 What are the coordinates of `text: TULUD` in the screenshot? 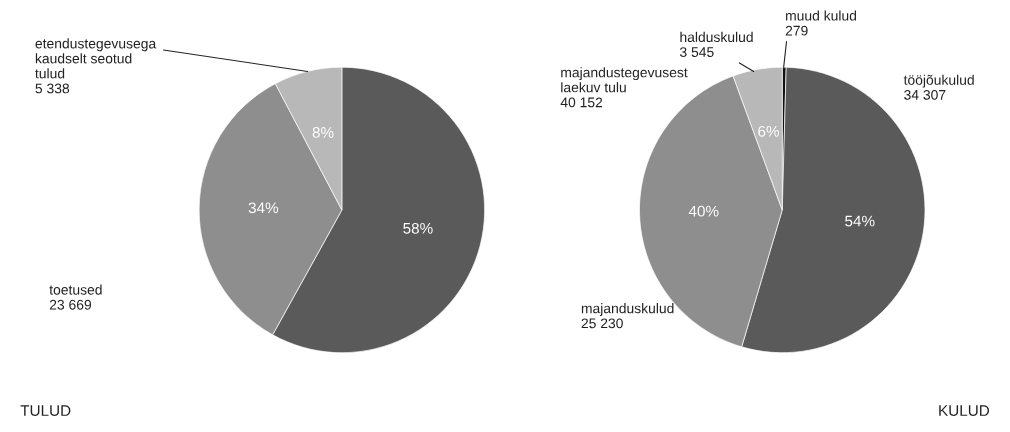 It's located at (45, 411).